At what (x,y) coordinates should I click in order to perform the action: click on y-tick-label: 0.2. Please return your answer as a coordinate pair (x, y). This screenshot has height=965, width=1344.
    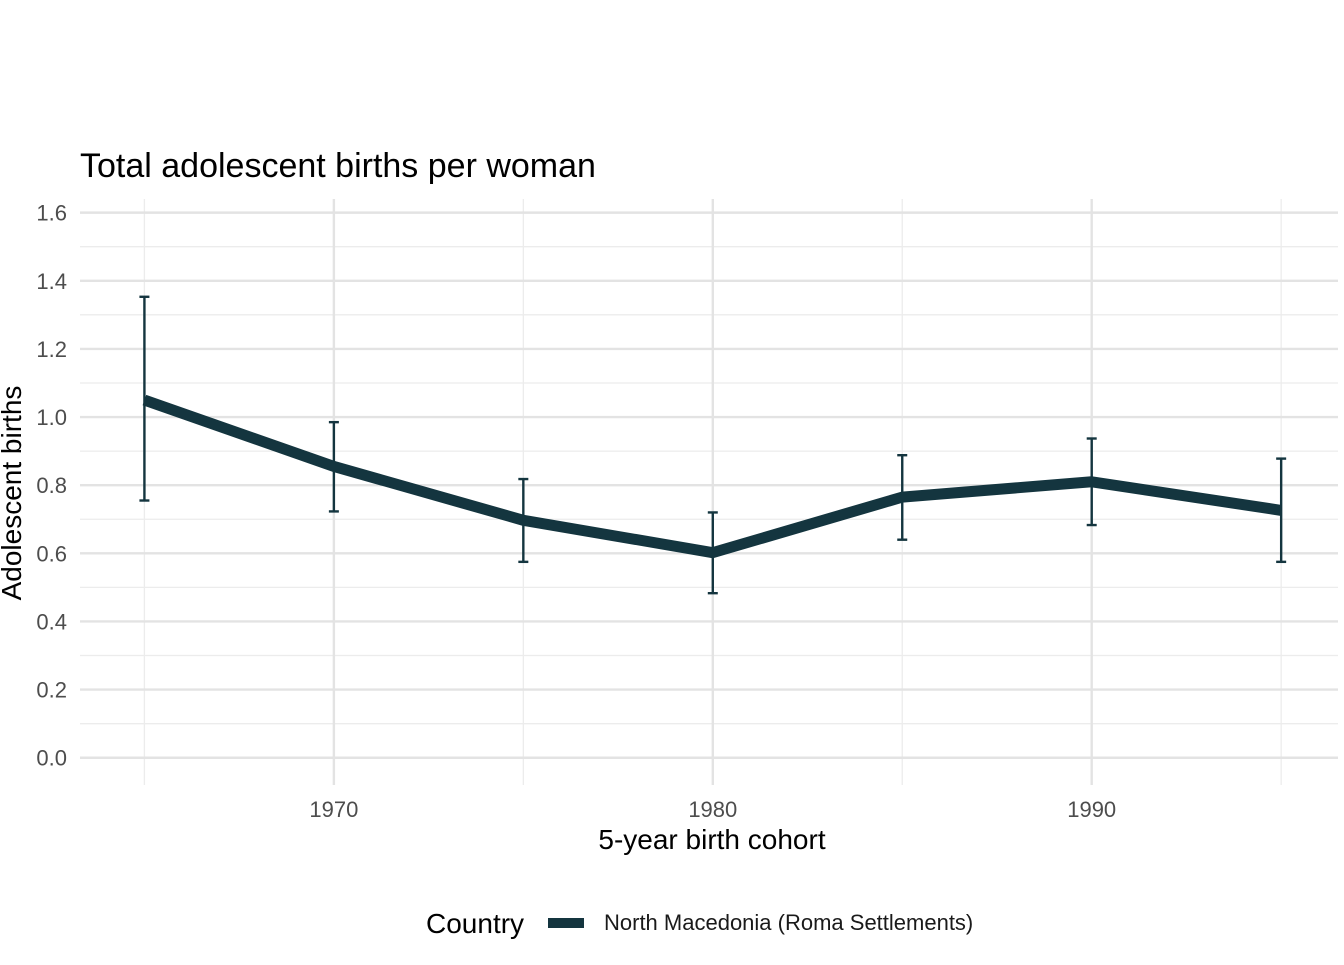
    Looking at the image, I should click on (51, 690).